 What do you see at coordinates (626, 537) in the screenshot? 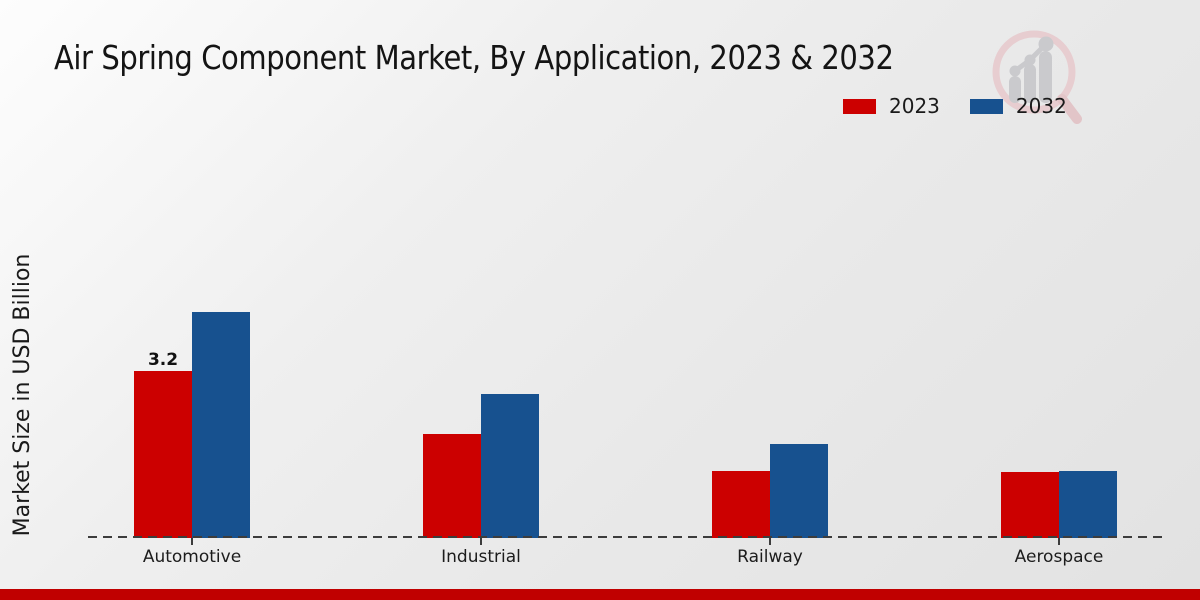
I see `x-axis-baseline` at bounding box center [626, 537].